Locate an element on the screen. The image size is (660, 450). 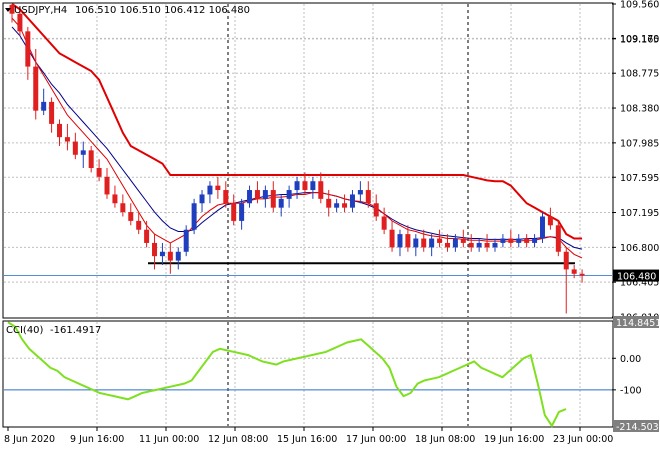
time-tick-label: 8 Jun 2020 is located at coordinates (29, 439).